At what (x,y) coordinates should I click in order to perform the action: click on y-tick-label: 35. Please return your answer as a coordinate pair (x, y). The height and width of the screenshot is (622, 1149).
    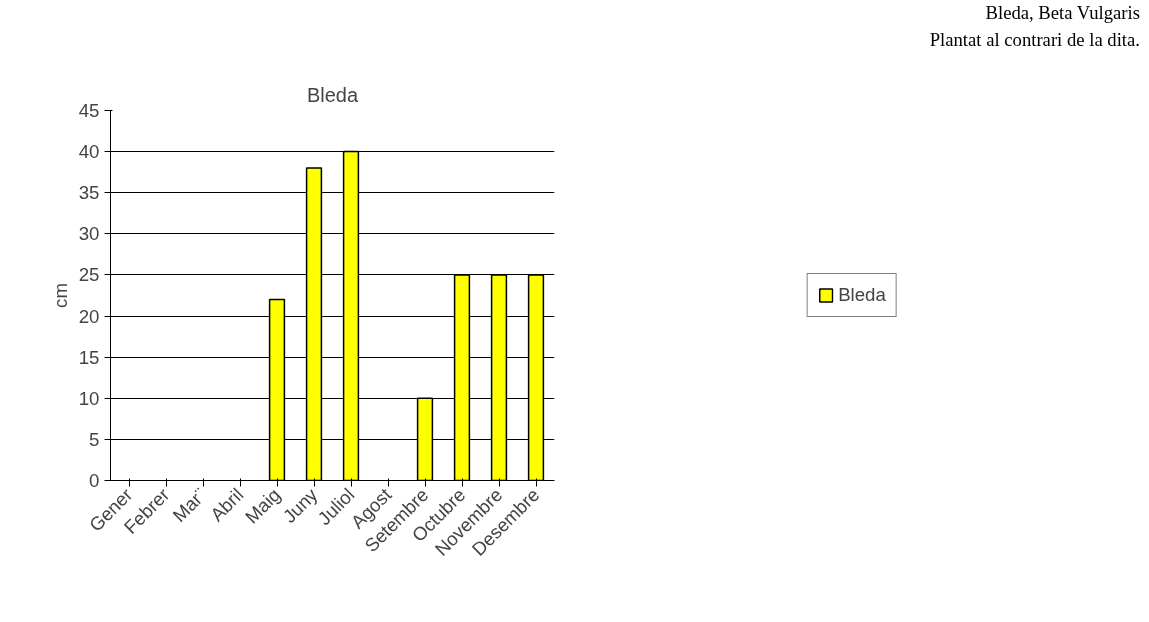
    Looking at the image, I should click on (89, 193).